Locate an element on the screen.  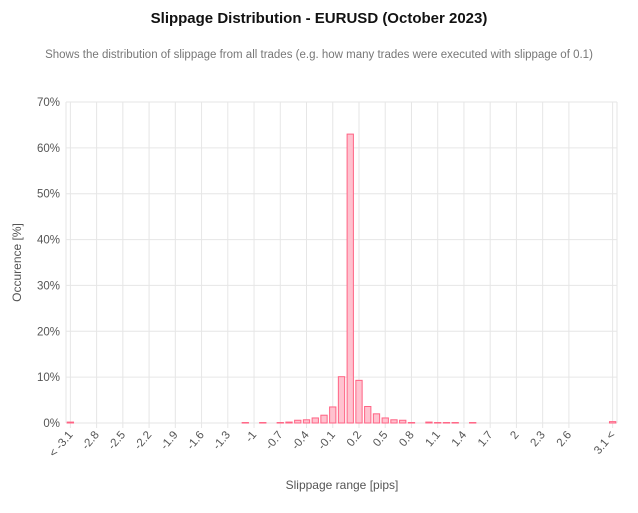
y-tick-label: 20% is located at coordinates (48, 332).